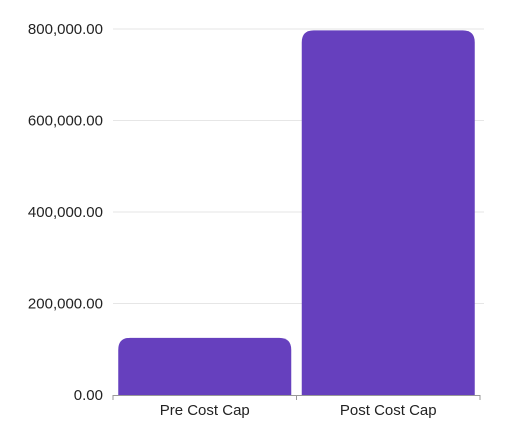 The height and width of the screenshot is (440, 516). I want to click on y-tick-label: 600,000.00, so click(65, 121).